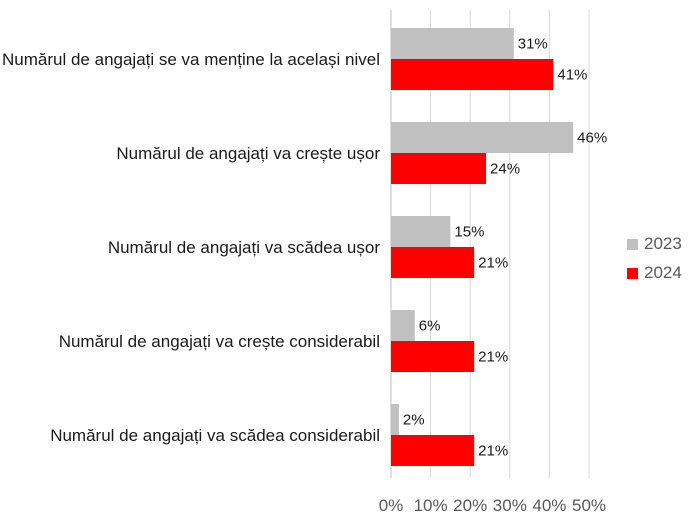  I want to click on x-axis-tick-labels: 0% 10% 20% 30% 40% 50%, so click(492, 505).